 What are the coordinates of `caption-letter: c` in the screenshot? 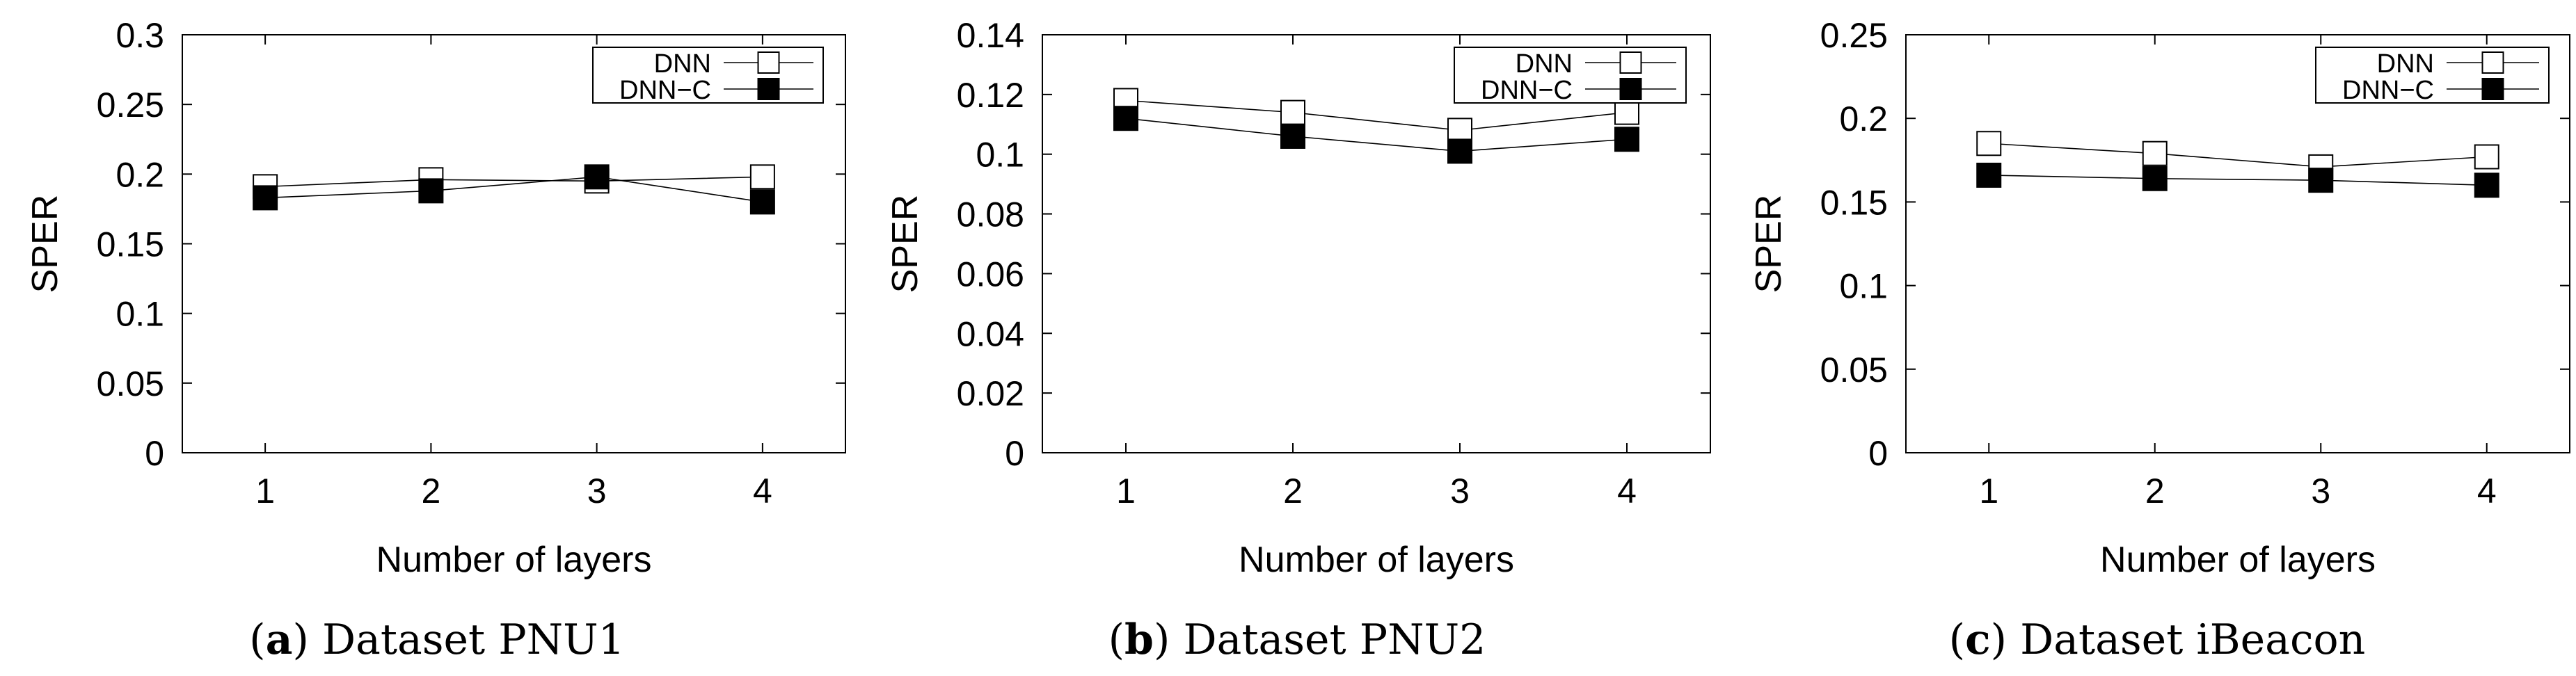 It's located at (1978, 639).